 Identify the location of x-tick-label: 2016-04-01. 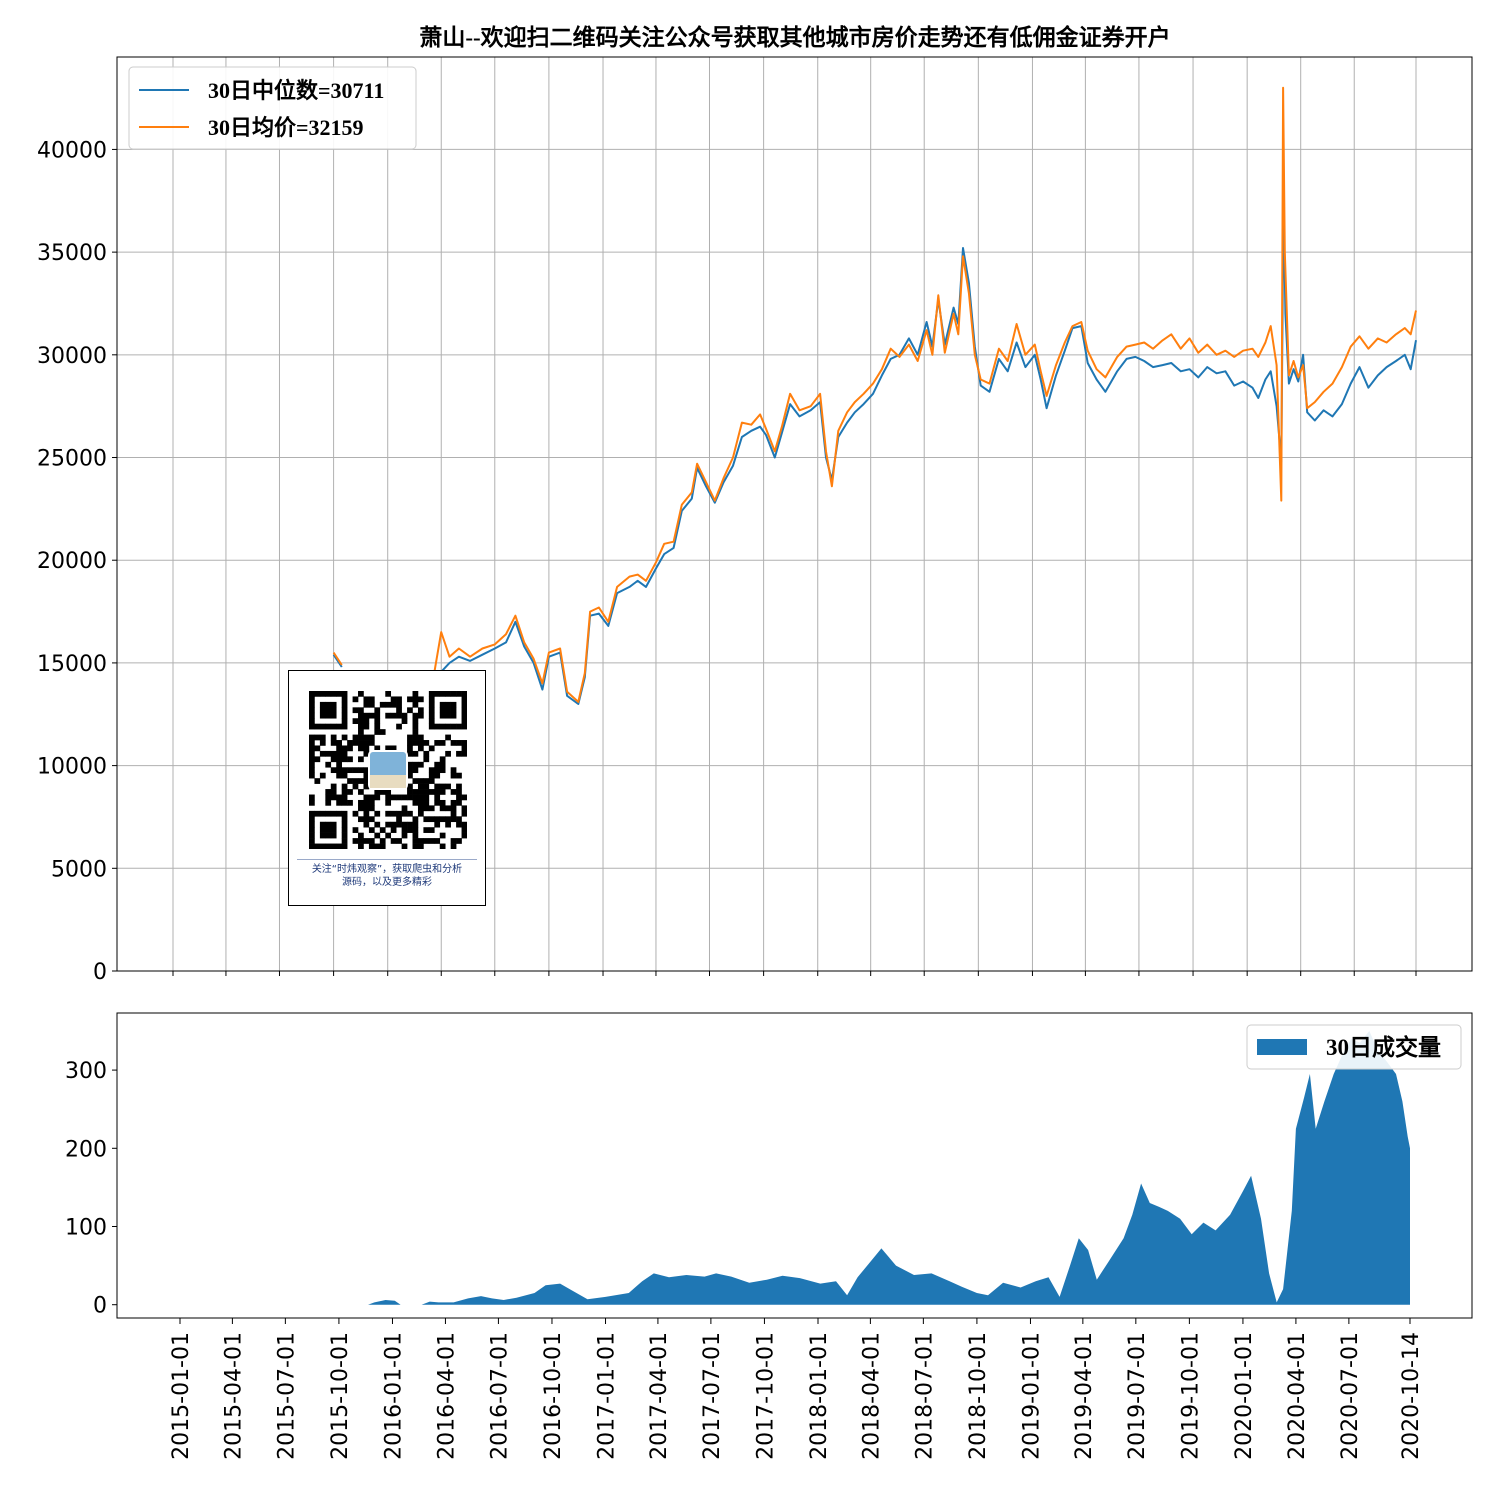
(446, 1396).